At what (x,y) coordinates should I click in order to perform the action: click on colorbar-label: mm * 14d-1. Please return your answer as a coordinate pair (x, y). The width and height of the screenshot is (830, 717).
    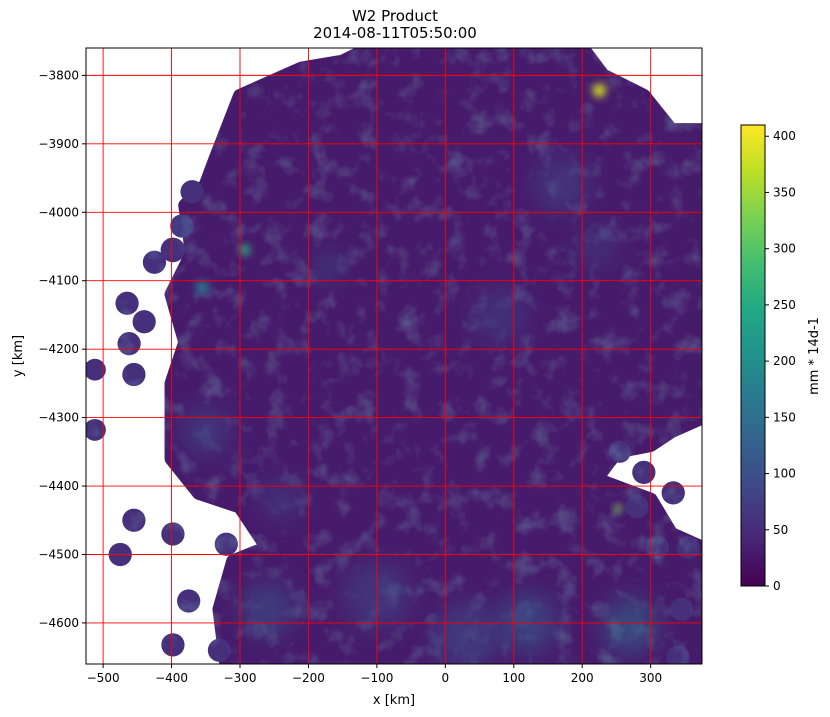
    Looking at the image, I should click on (814, 356).